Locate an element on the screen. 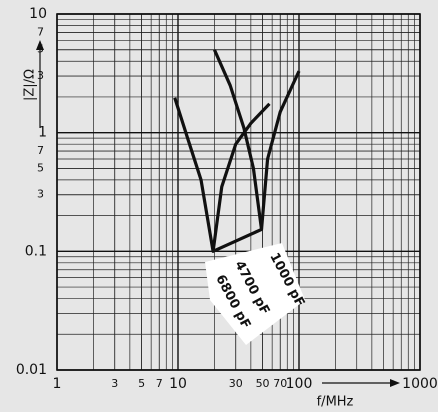 The height and width of the screenshot is (412, 438). x-tick-label: 10 is located at coordinates (178, 384).